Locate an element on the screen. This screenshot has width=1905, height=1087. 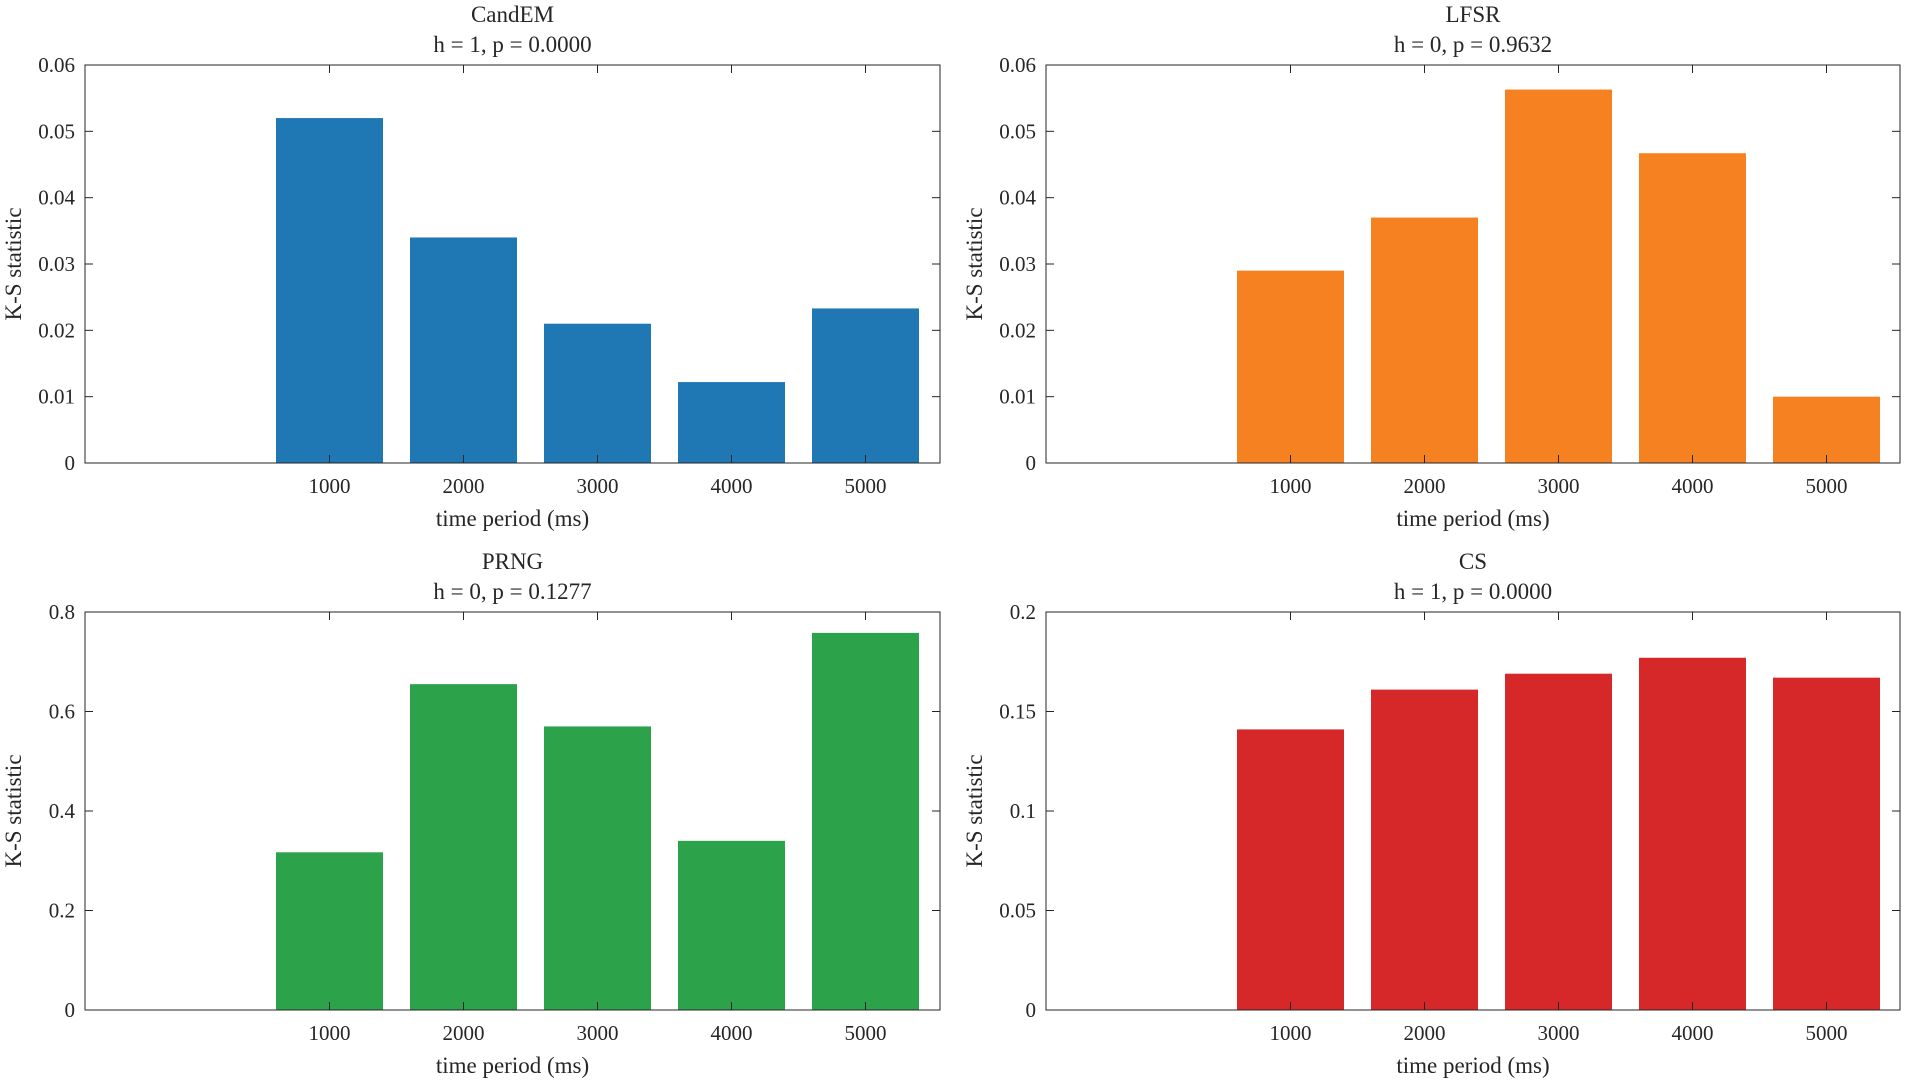
y-tick-label: 0.4 is located at coordinates (62, 811).